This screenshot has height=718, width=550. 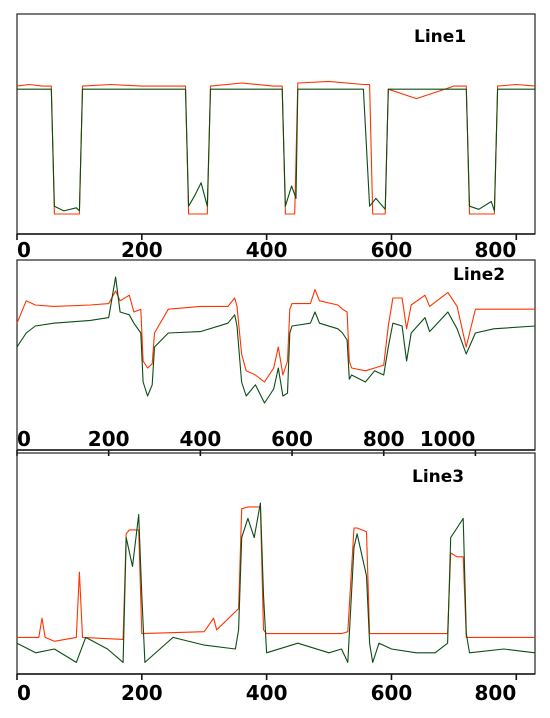 What do you see at coordinates (479, 275) in the screenshot?
I see `panel-line2-title: Line2` at bounding box center [479, 275].